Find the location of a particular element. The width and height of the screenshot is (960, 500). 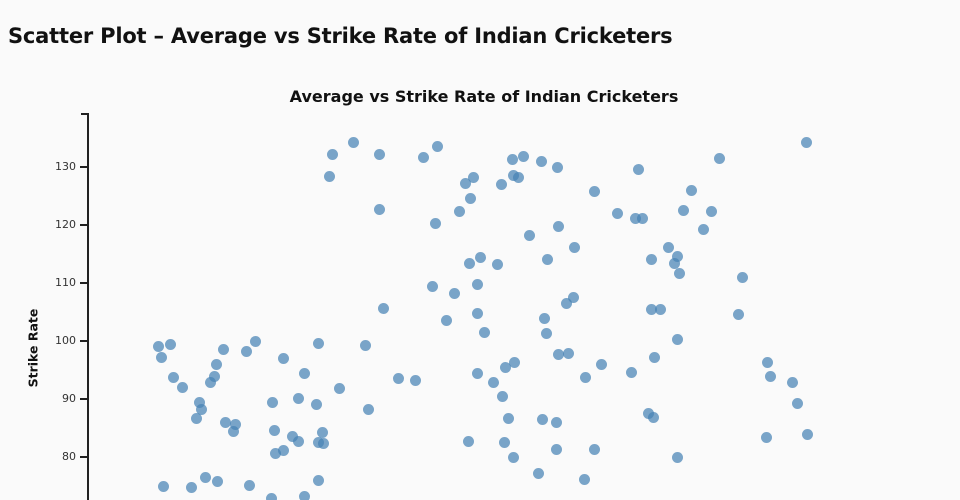

y-tick-label: 90 is located at coordinates (69, 398).